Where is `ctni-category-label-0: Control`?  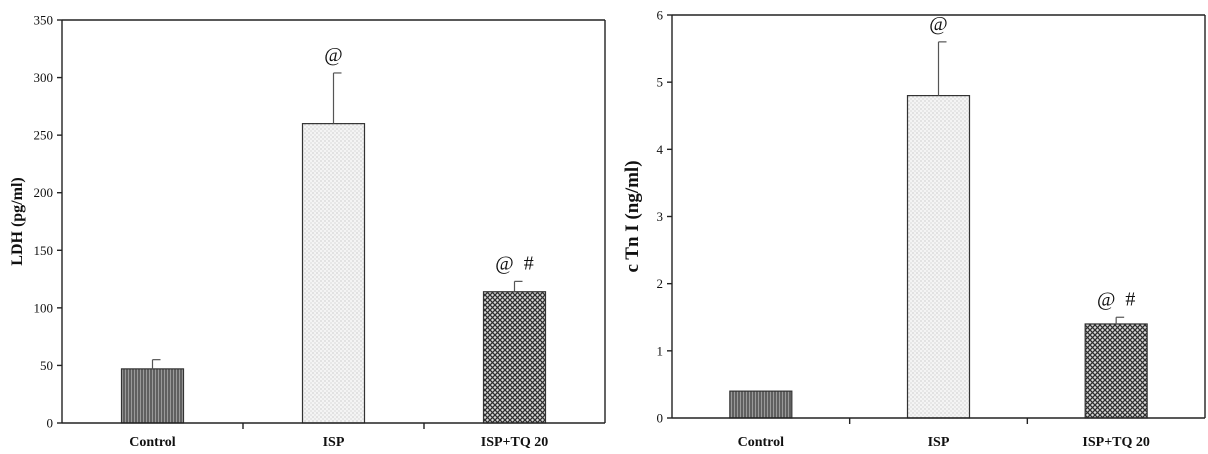 ctni-category-label-0: Control is located at coordinates (761, 442).